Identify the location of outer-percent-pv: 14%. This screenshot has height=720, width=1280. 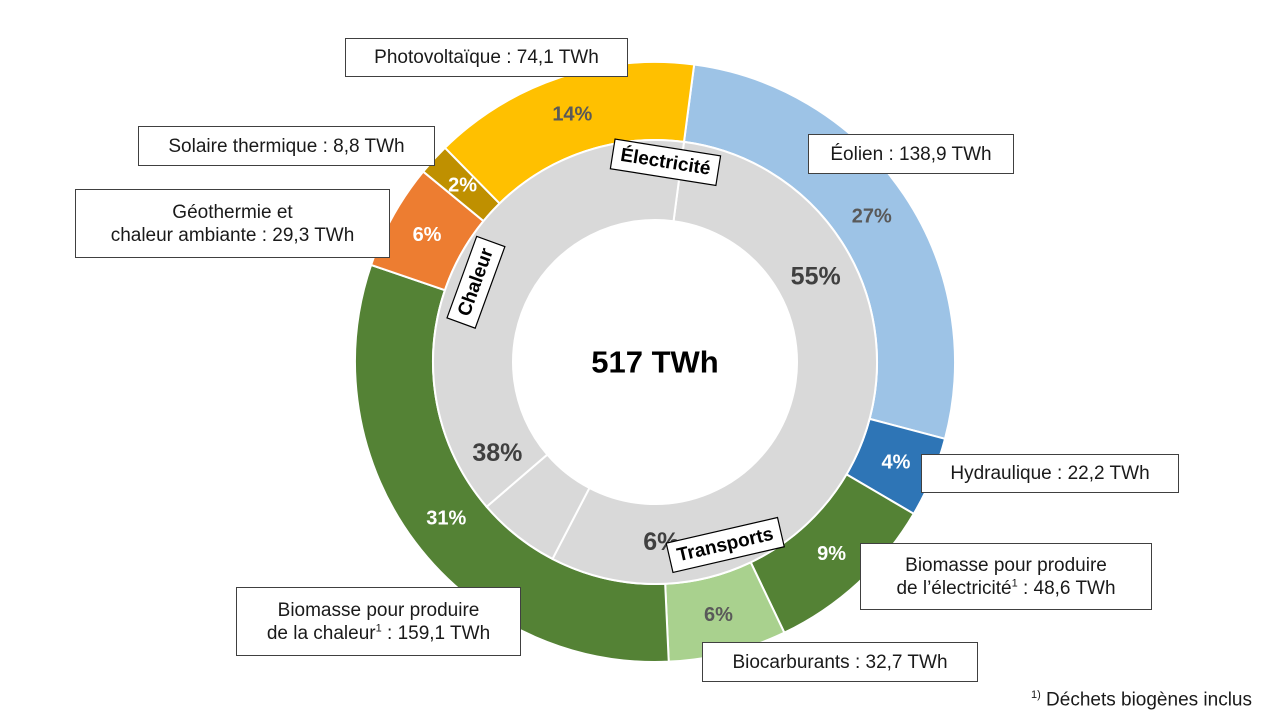
(572, 114).